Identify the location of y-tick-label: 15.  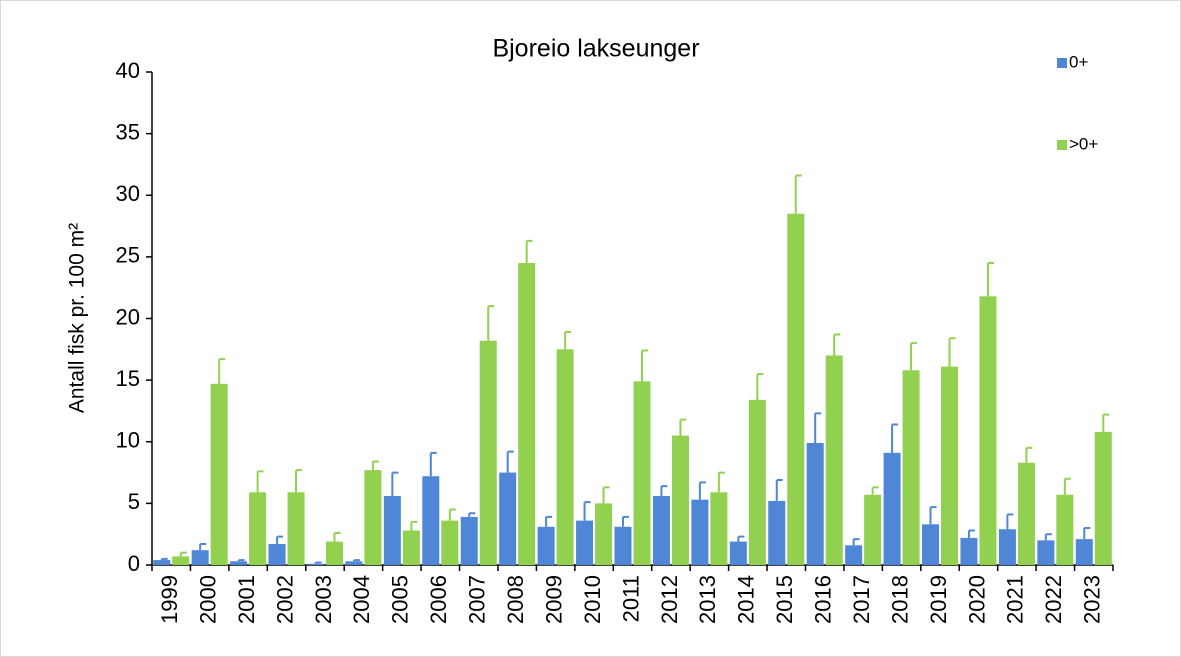
(128, 378).